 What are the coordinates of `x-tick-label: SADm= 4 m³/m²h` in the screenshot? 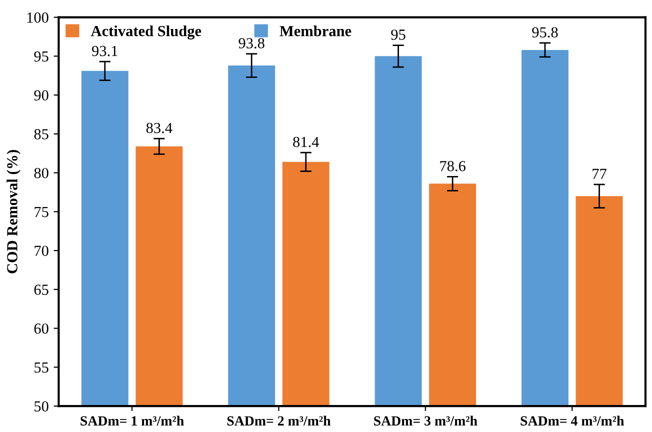 It's located at (572, 421).